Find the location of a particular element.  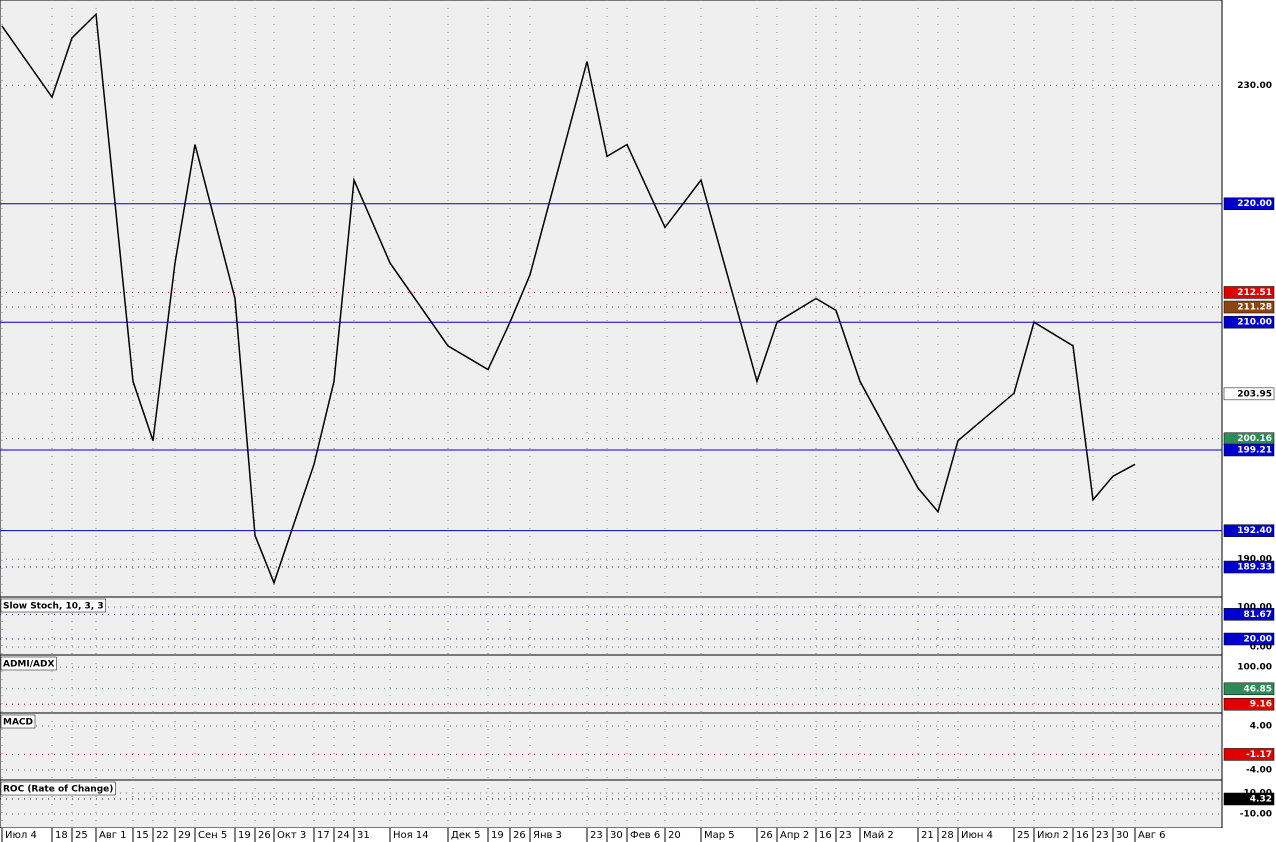

y-tick-label: 210.00 is located at coordinates (1254, 323).